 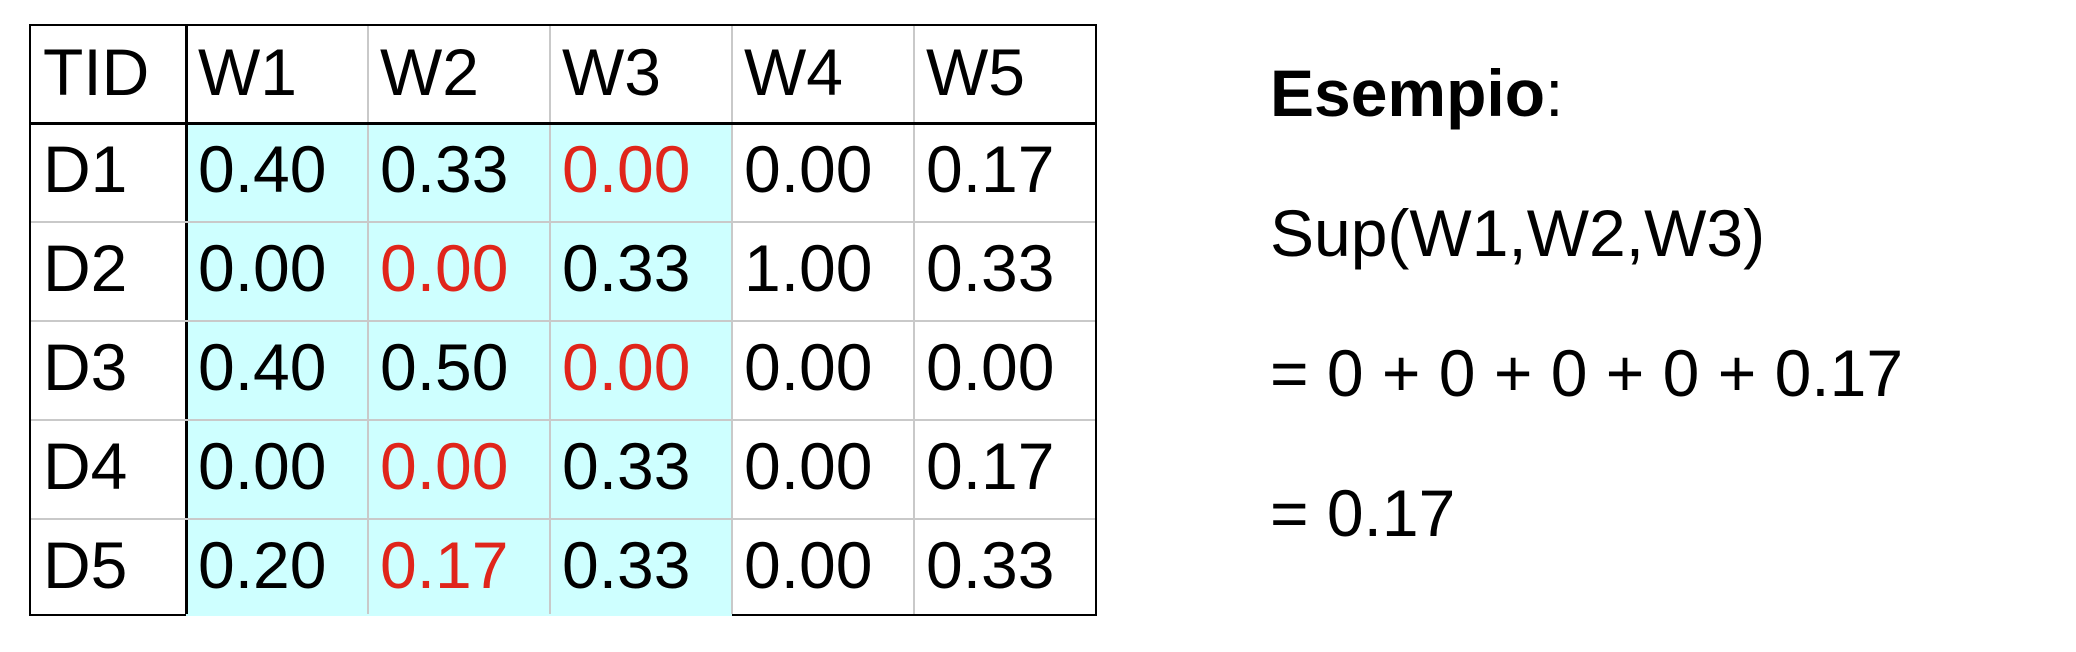 What do you see at coordinates (85, 367) in the screenshot?
I see `row-id-d3: D3` at bounding box center [85, 367].